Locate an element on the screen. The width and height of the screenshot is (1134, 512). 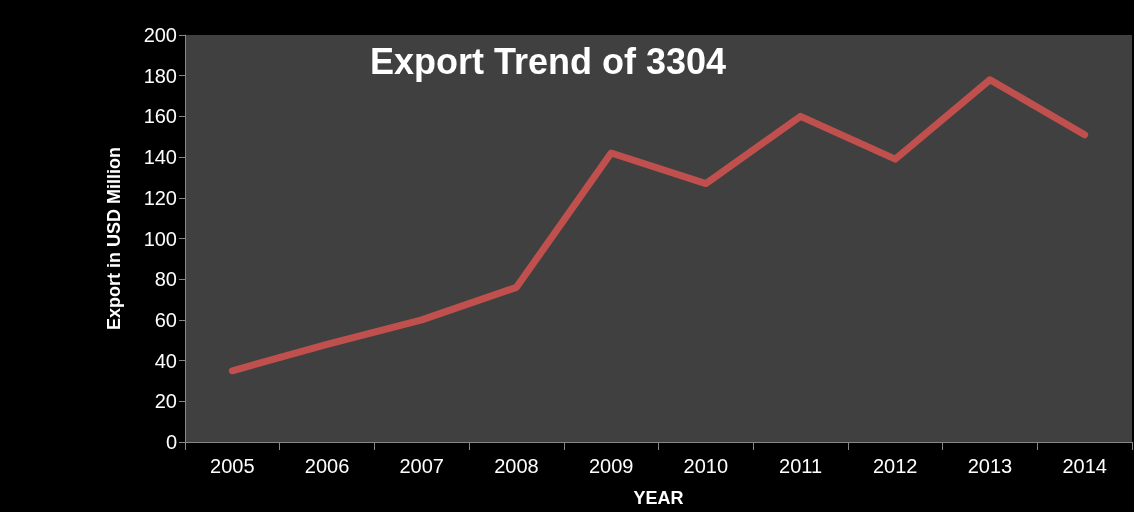
x-tick-label: 2007 is located at coordinates (421, 466).